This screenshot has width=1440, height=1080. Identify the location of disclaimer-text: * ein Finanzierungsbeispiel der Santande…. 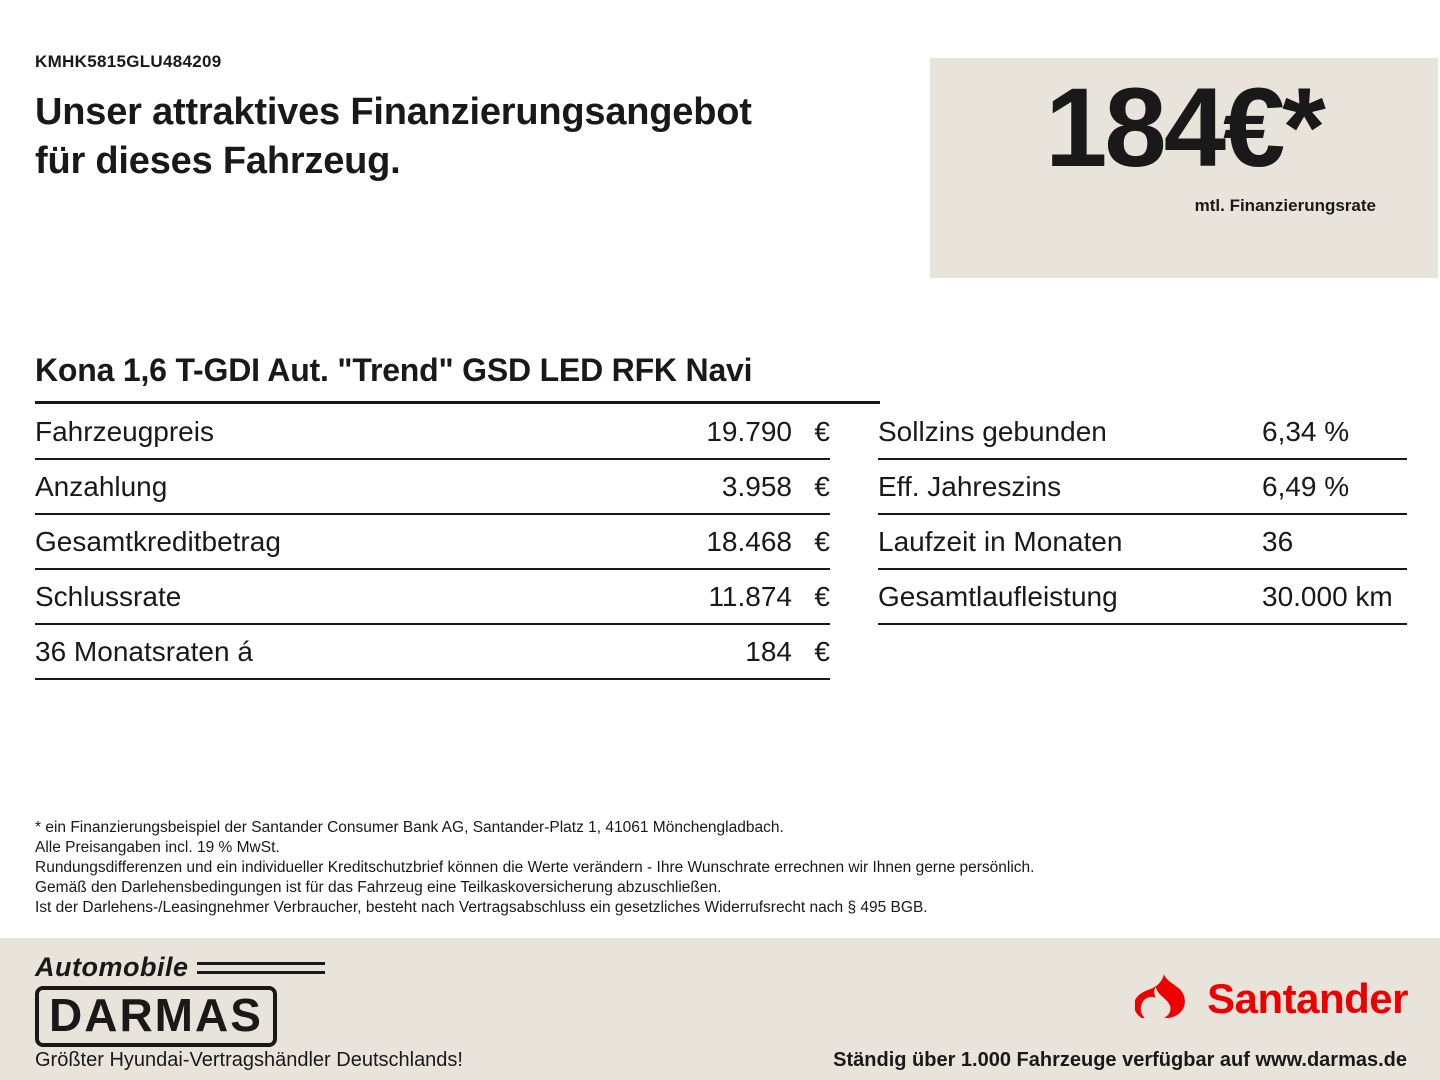
(534, 868).